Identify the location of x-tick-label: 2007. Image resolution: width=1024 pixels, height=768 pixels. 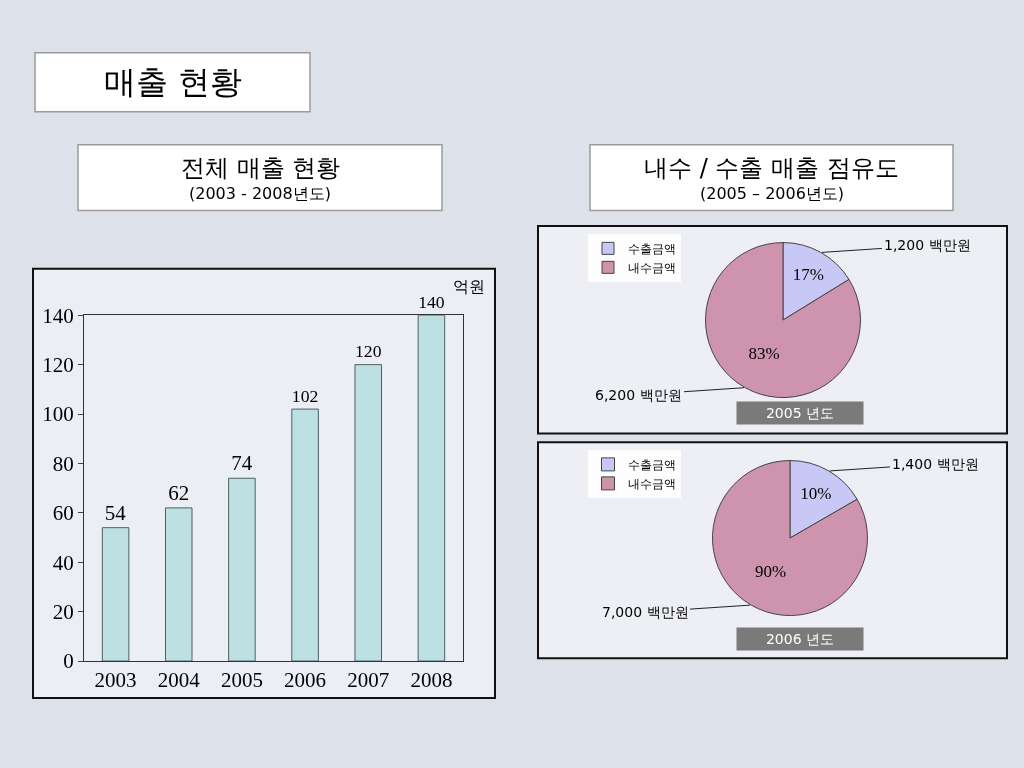
(368, 680).